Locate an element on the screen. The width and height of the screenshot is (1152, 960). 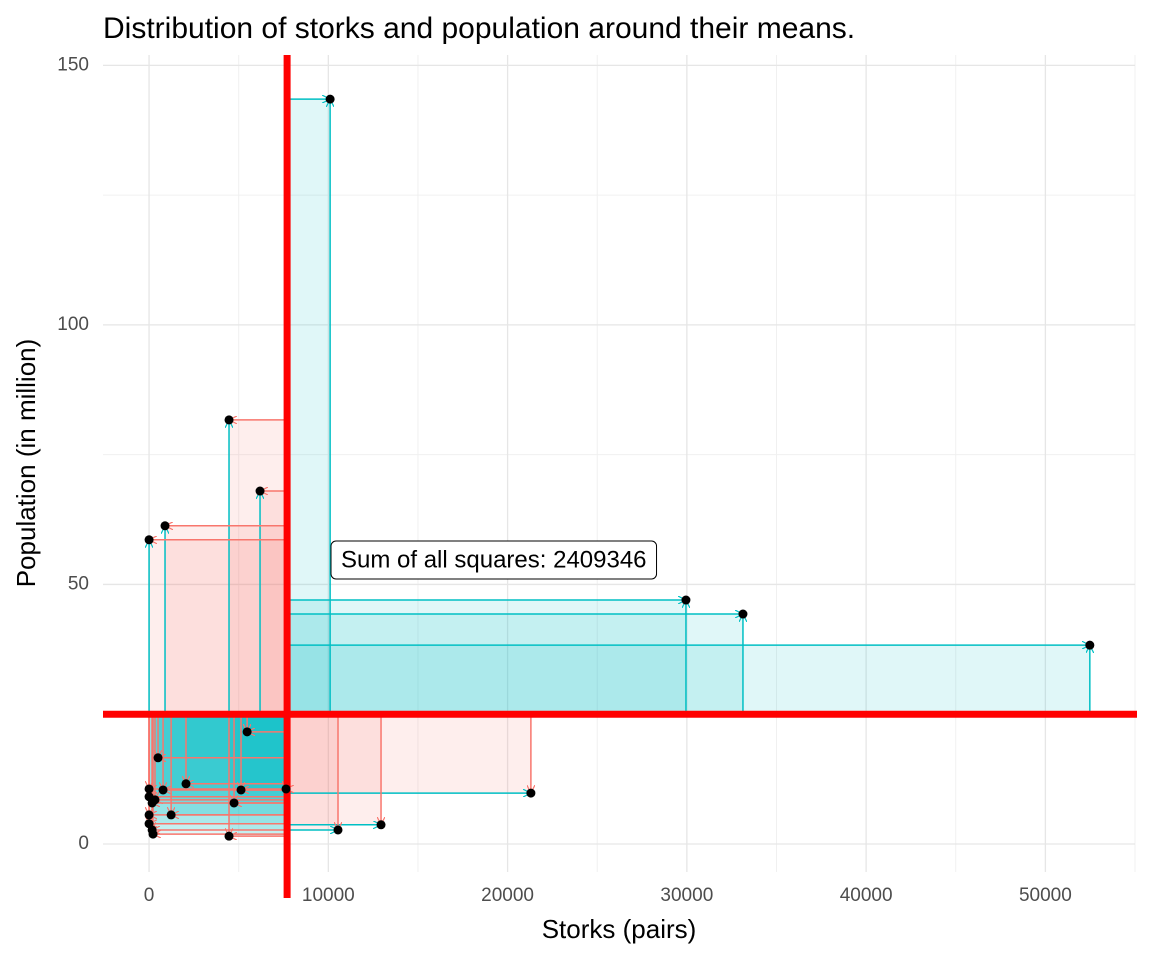
annotation: Sum of all squares: 2409346 is located at coordinates (494, 559).